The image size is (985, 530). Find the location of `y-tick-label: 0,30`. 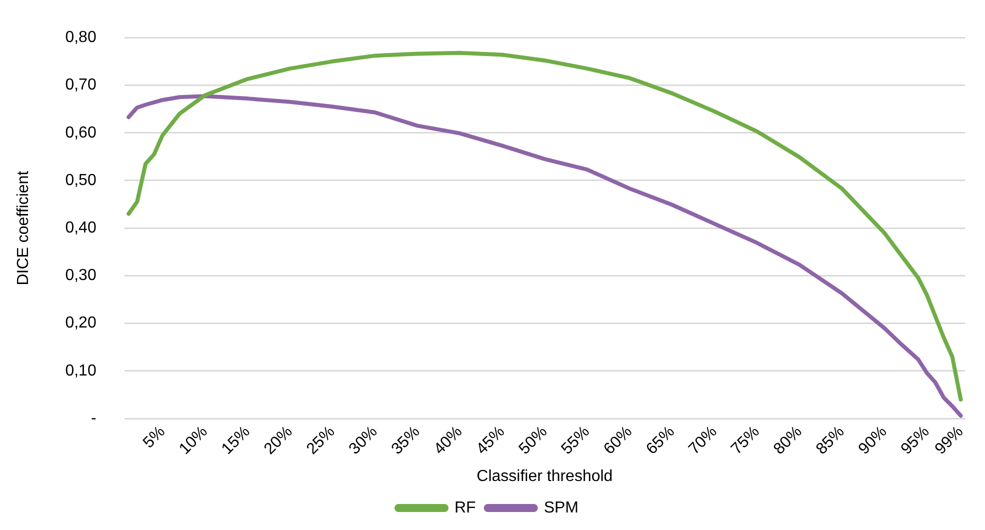

y-tick-label: 0,30 is located at coordinates (80, 275).